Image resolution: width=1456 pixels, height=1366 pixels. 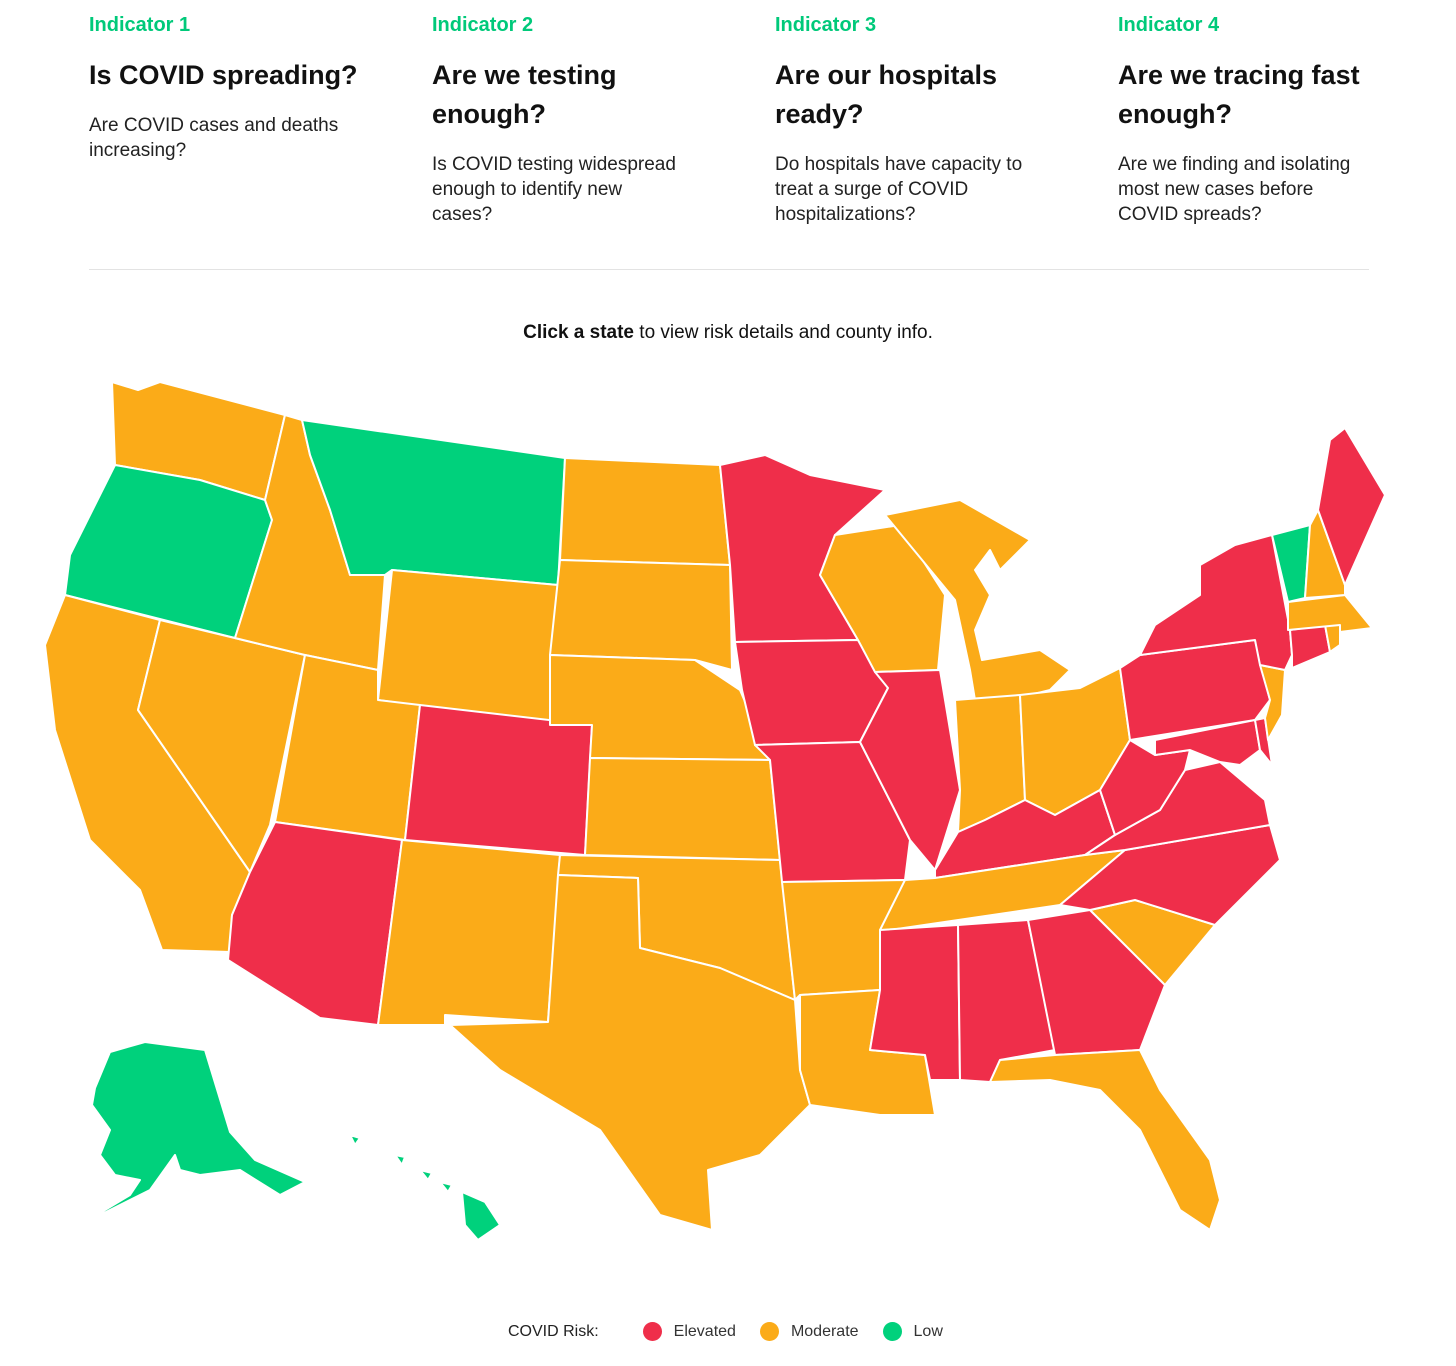 I want to click on legend-swatch-moderate, so click(x=769, y=1331).